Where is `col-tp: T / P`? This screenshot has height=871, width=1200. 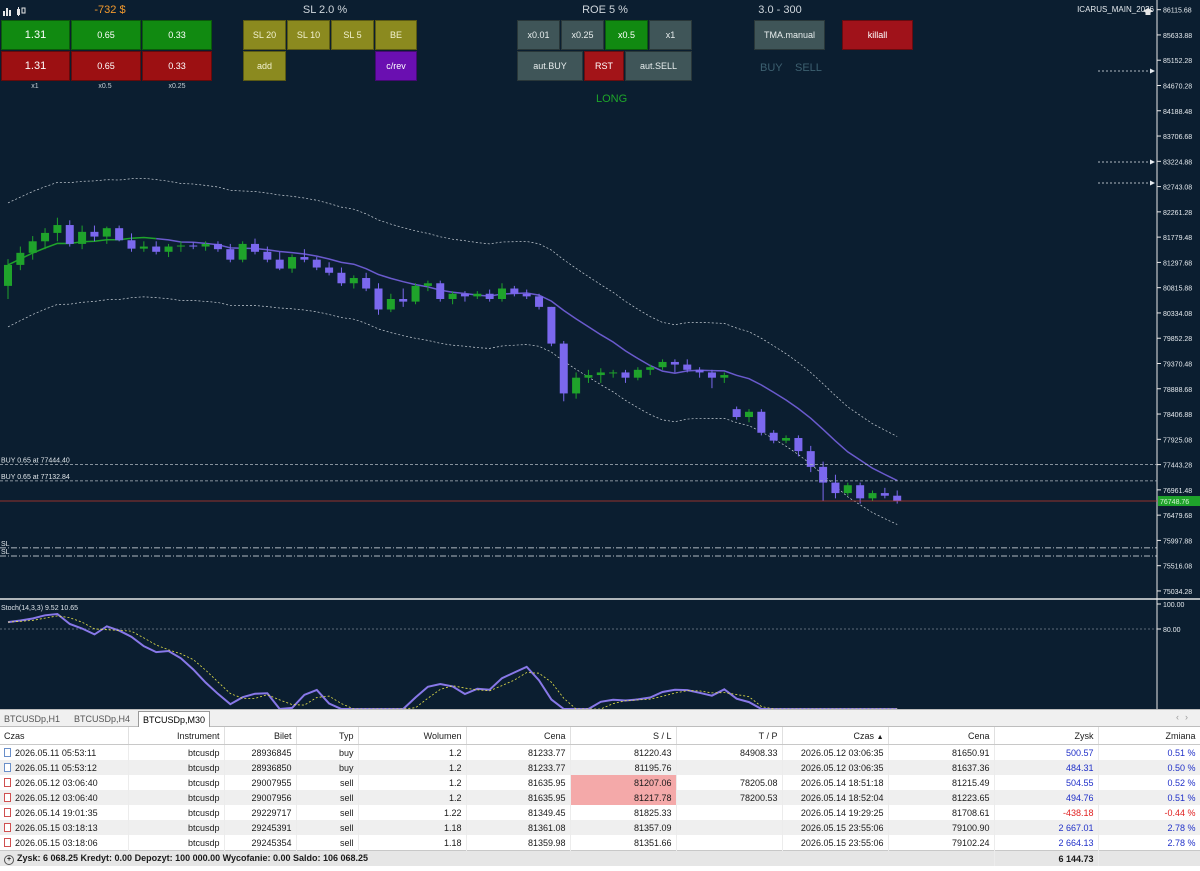
col-tp: T / P is located at coordinates (729, 736).